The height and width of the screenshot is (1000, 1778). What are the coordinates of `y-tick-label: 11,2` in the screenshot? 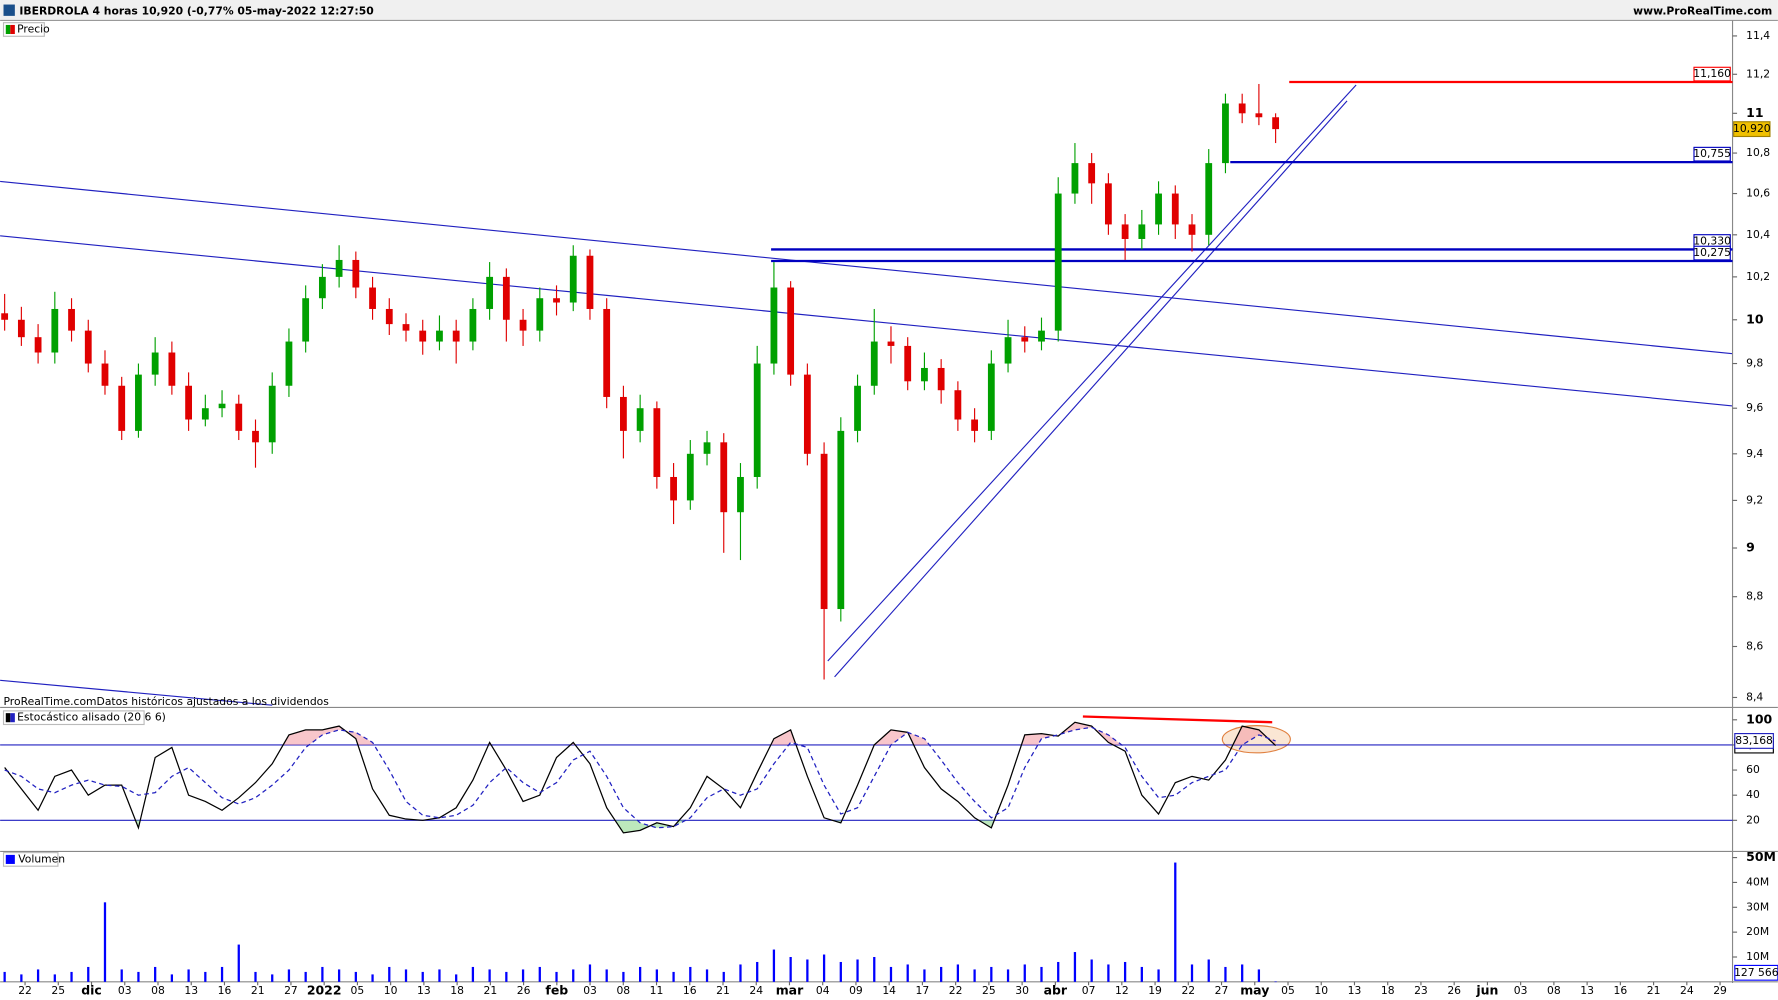 It's located at (1758, 73).